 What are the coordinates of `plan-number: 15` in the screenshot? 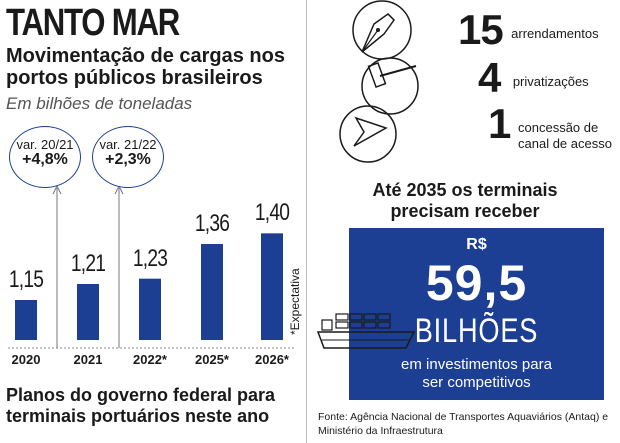 It's located at (481, 29).